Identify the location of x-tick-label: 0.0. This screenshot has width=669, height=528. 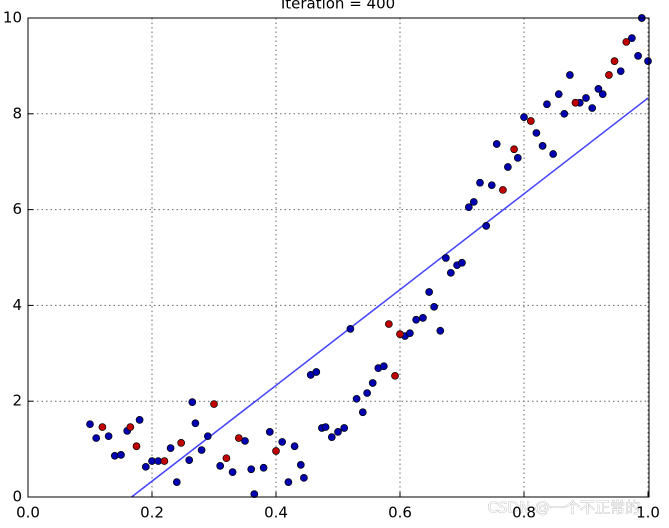
(28, 513).